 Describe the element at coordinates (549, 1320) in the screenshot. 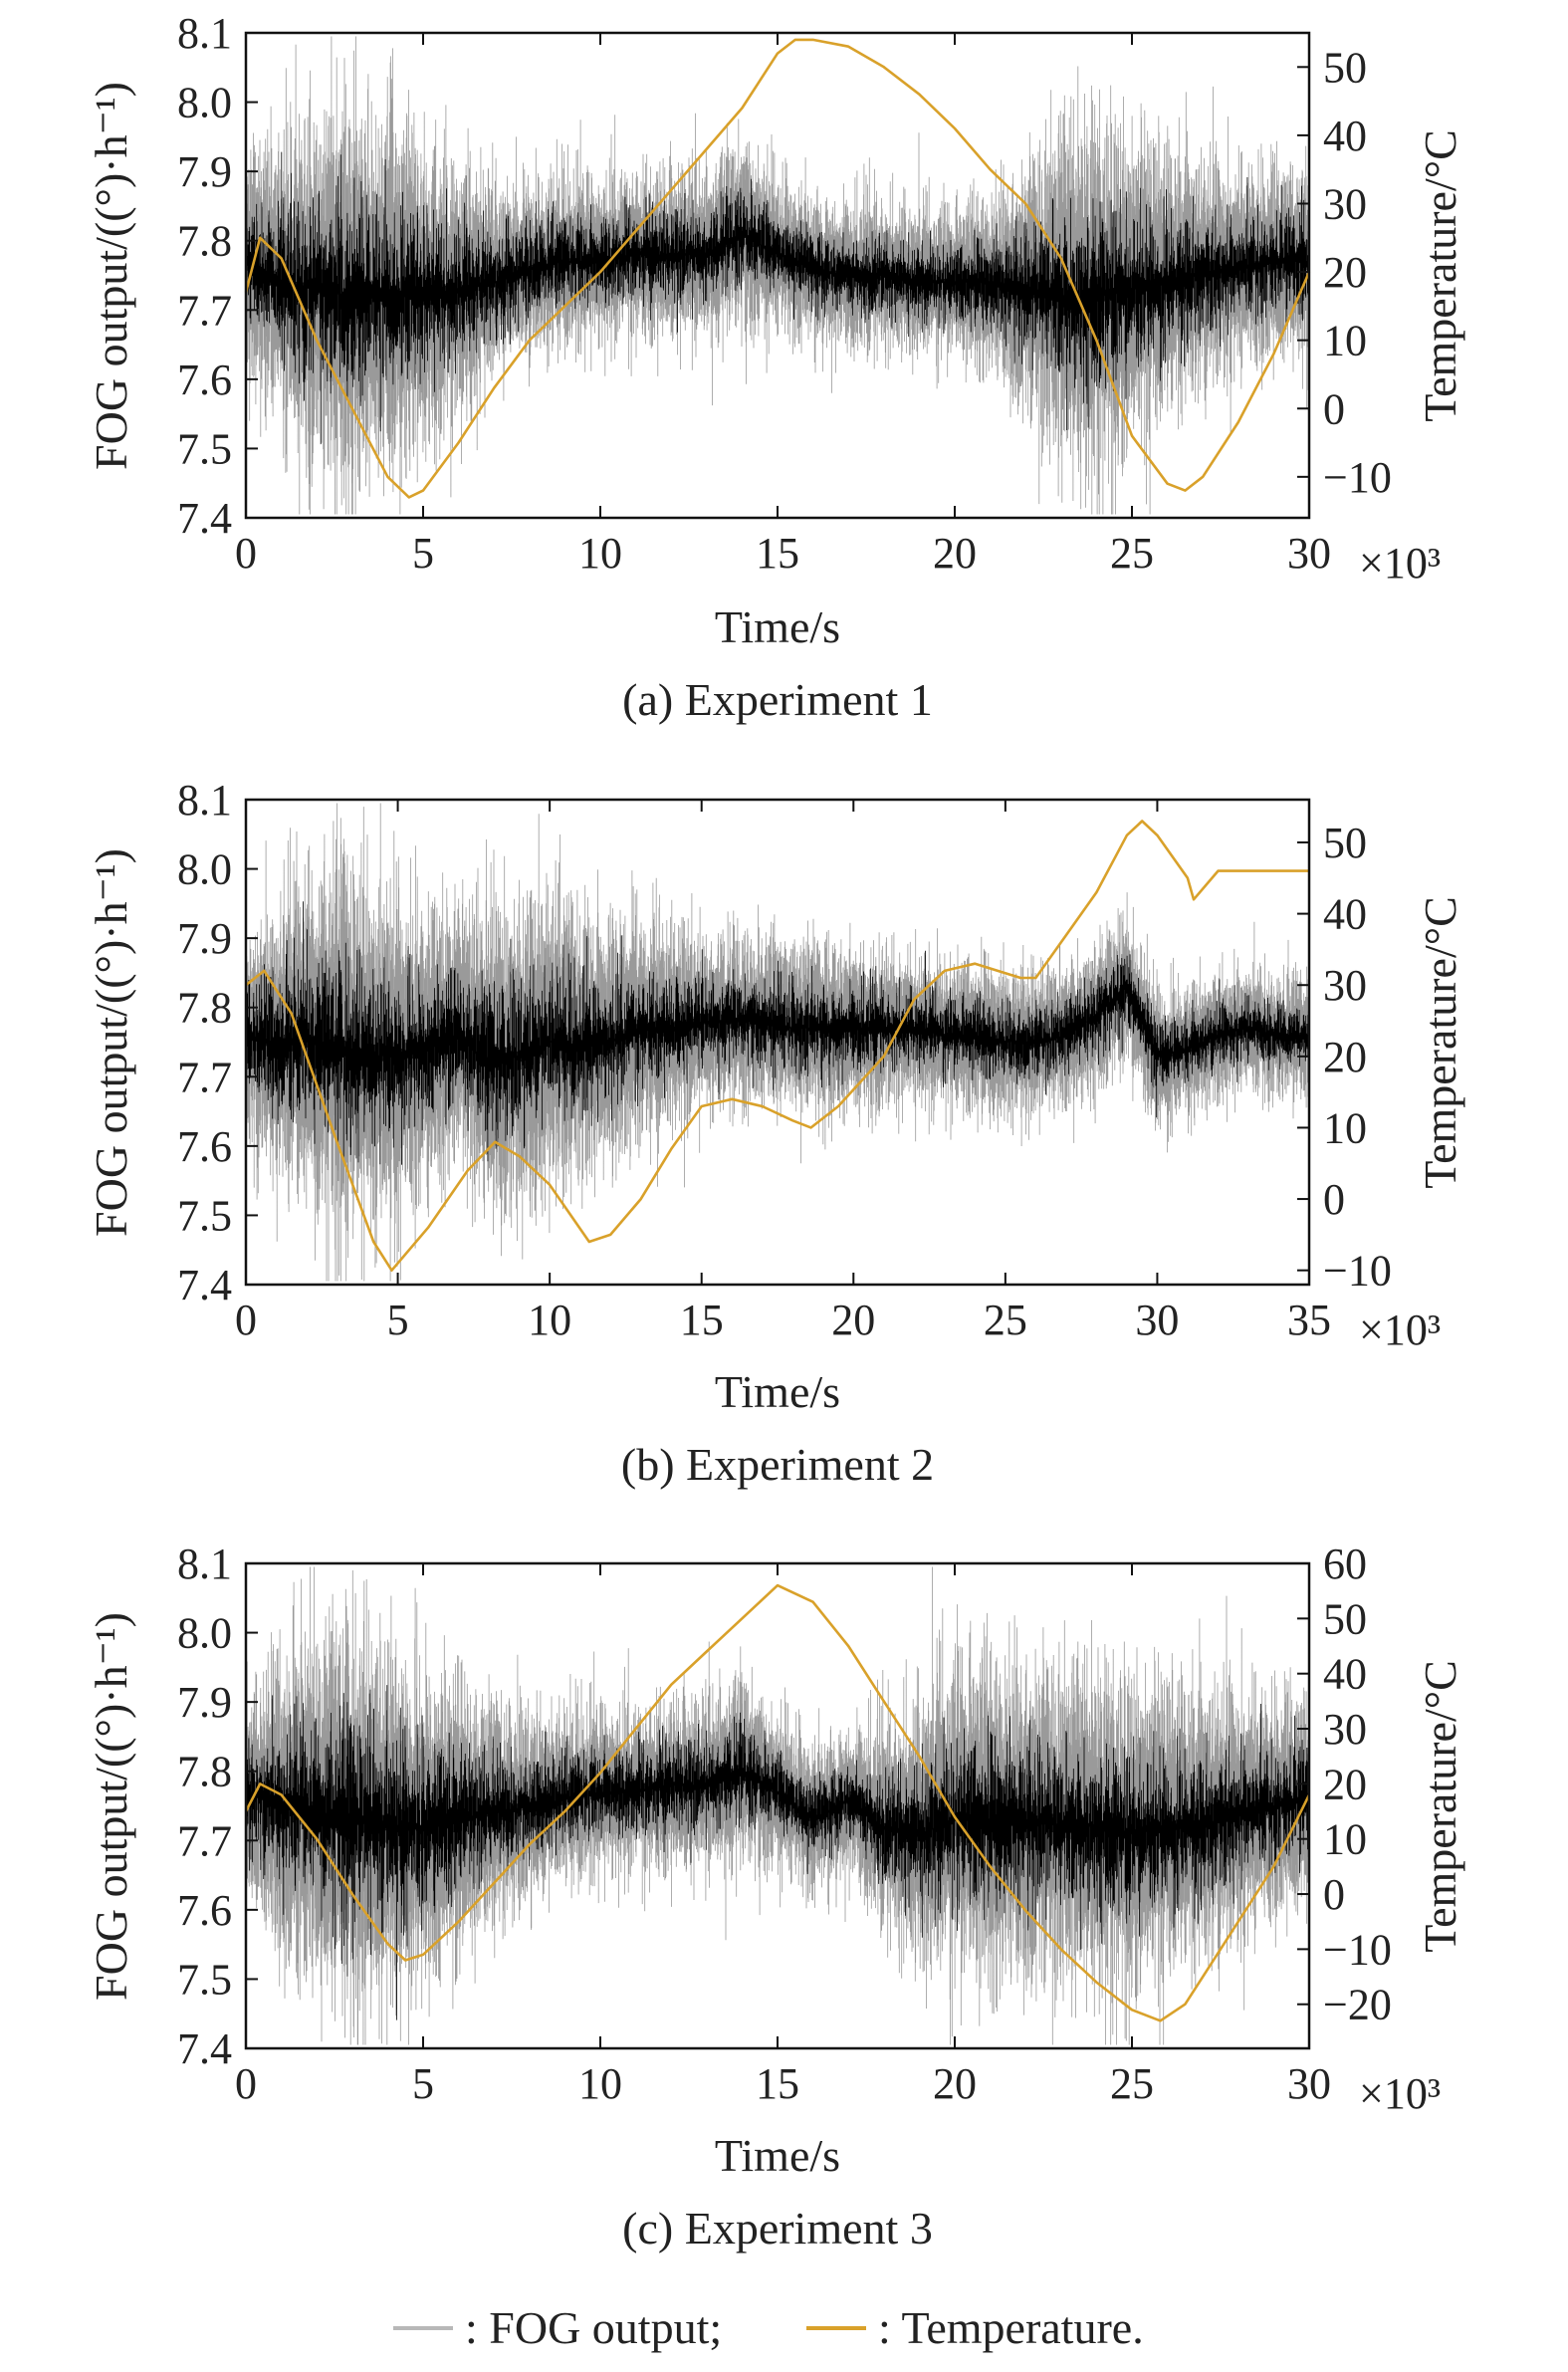

I see `panel-b-xtick-label: 10` at that location.